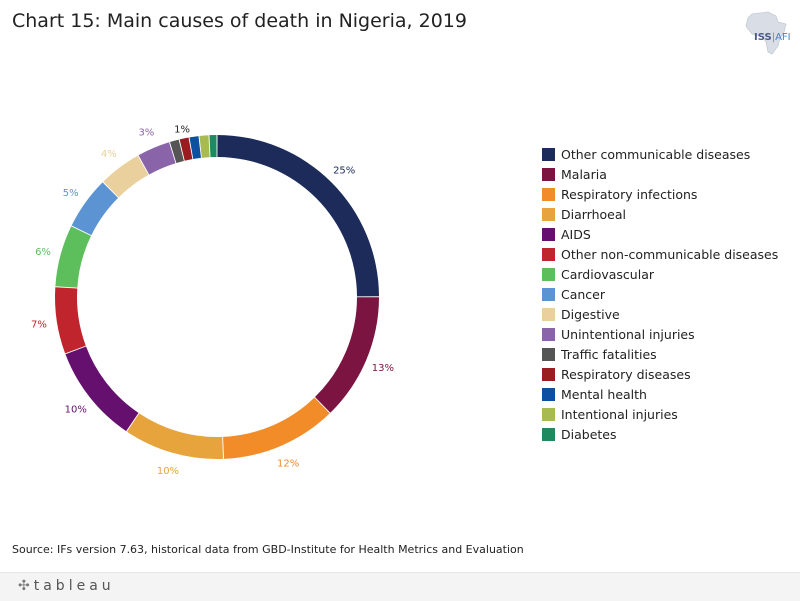 The width and height of the screenshot is (800, 601). I want to click on legend-label: Intentional injuries, so click(619, 414).